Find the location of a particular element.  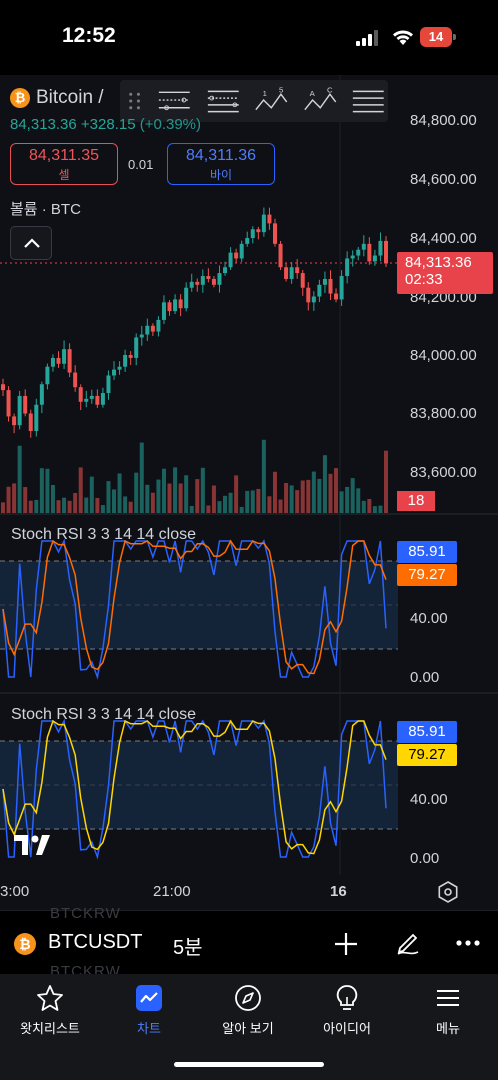

buy-label: 바이 is located at coordinates (221, 175).